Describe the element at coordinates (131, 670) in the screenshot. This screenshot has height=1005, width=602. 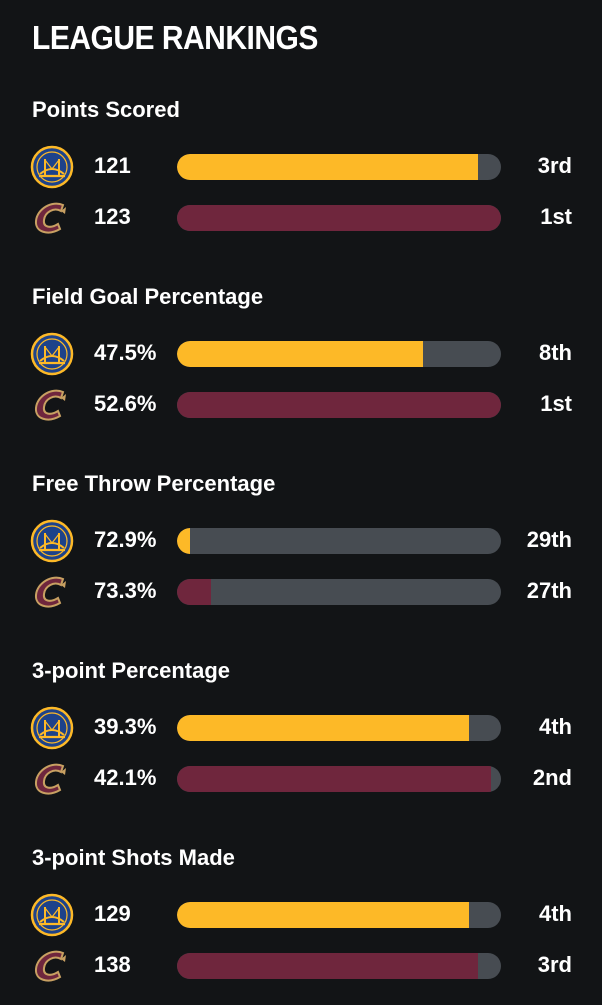
I see `section-title: 3-point Percentage` at that location.